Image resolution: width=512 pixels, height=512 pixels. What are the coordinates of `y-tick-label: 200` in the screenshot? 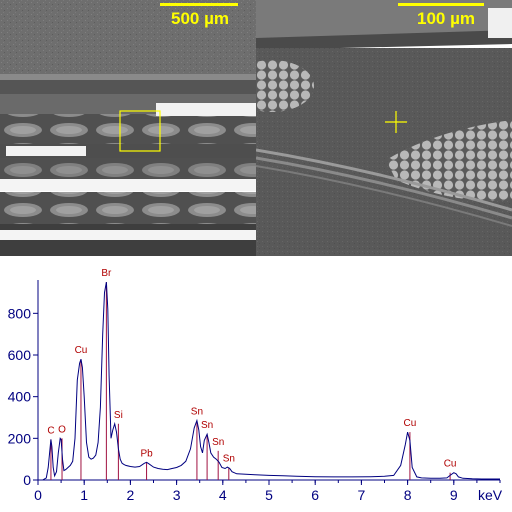 It's located at (20, 438).